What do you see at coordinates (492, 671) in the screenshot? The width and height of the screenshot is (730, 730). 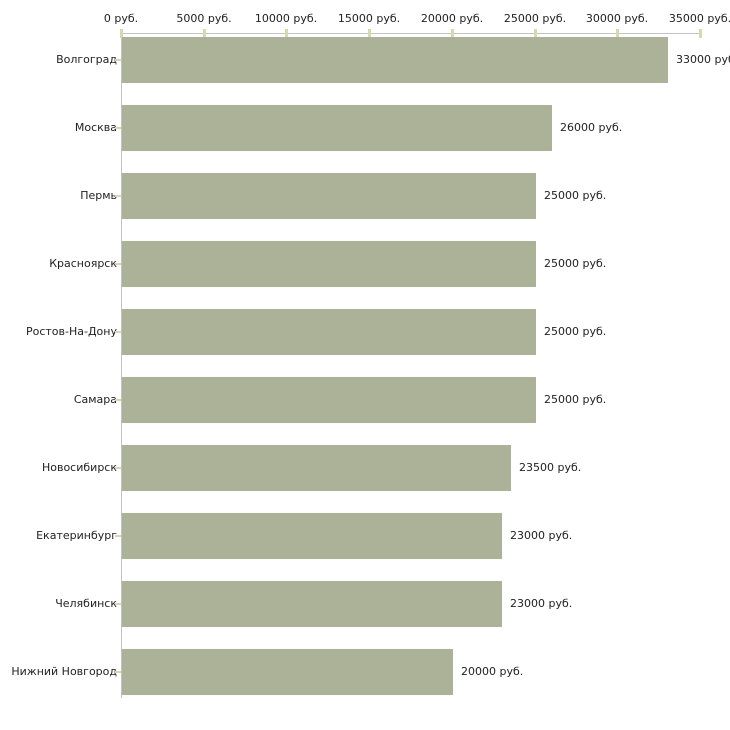 I see `value-label: 20000 руб.` at bounding box center [492, 671].